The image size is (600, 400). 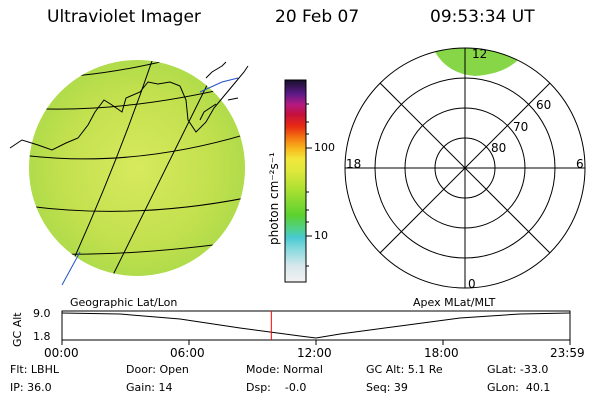 I want to click on dsp-status: Dsp: -0.0, so click(x=276, y=387).